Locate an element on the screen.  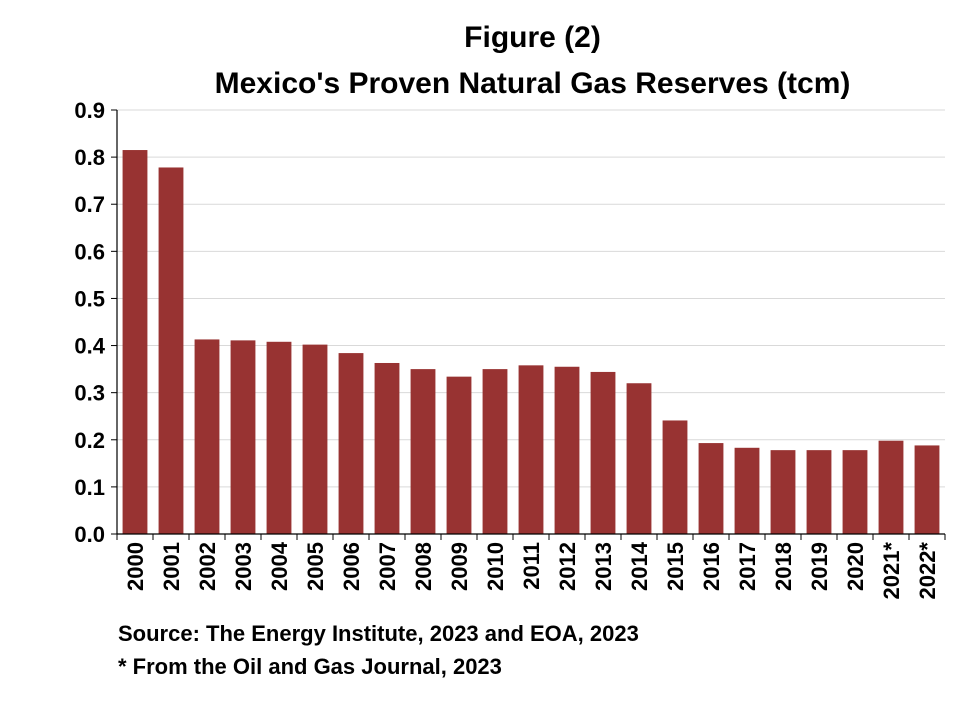
x-tick-label: 2021* is located at coordinates (891, 571).